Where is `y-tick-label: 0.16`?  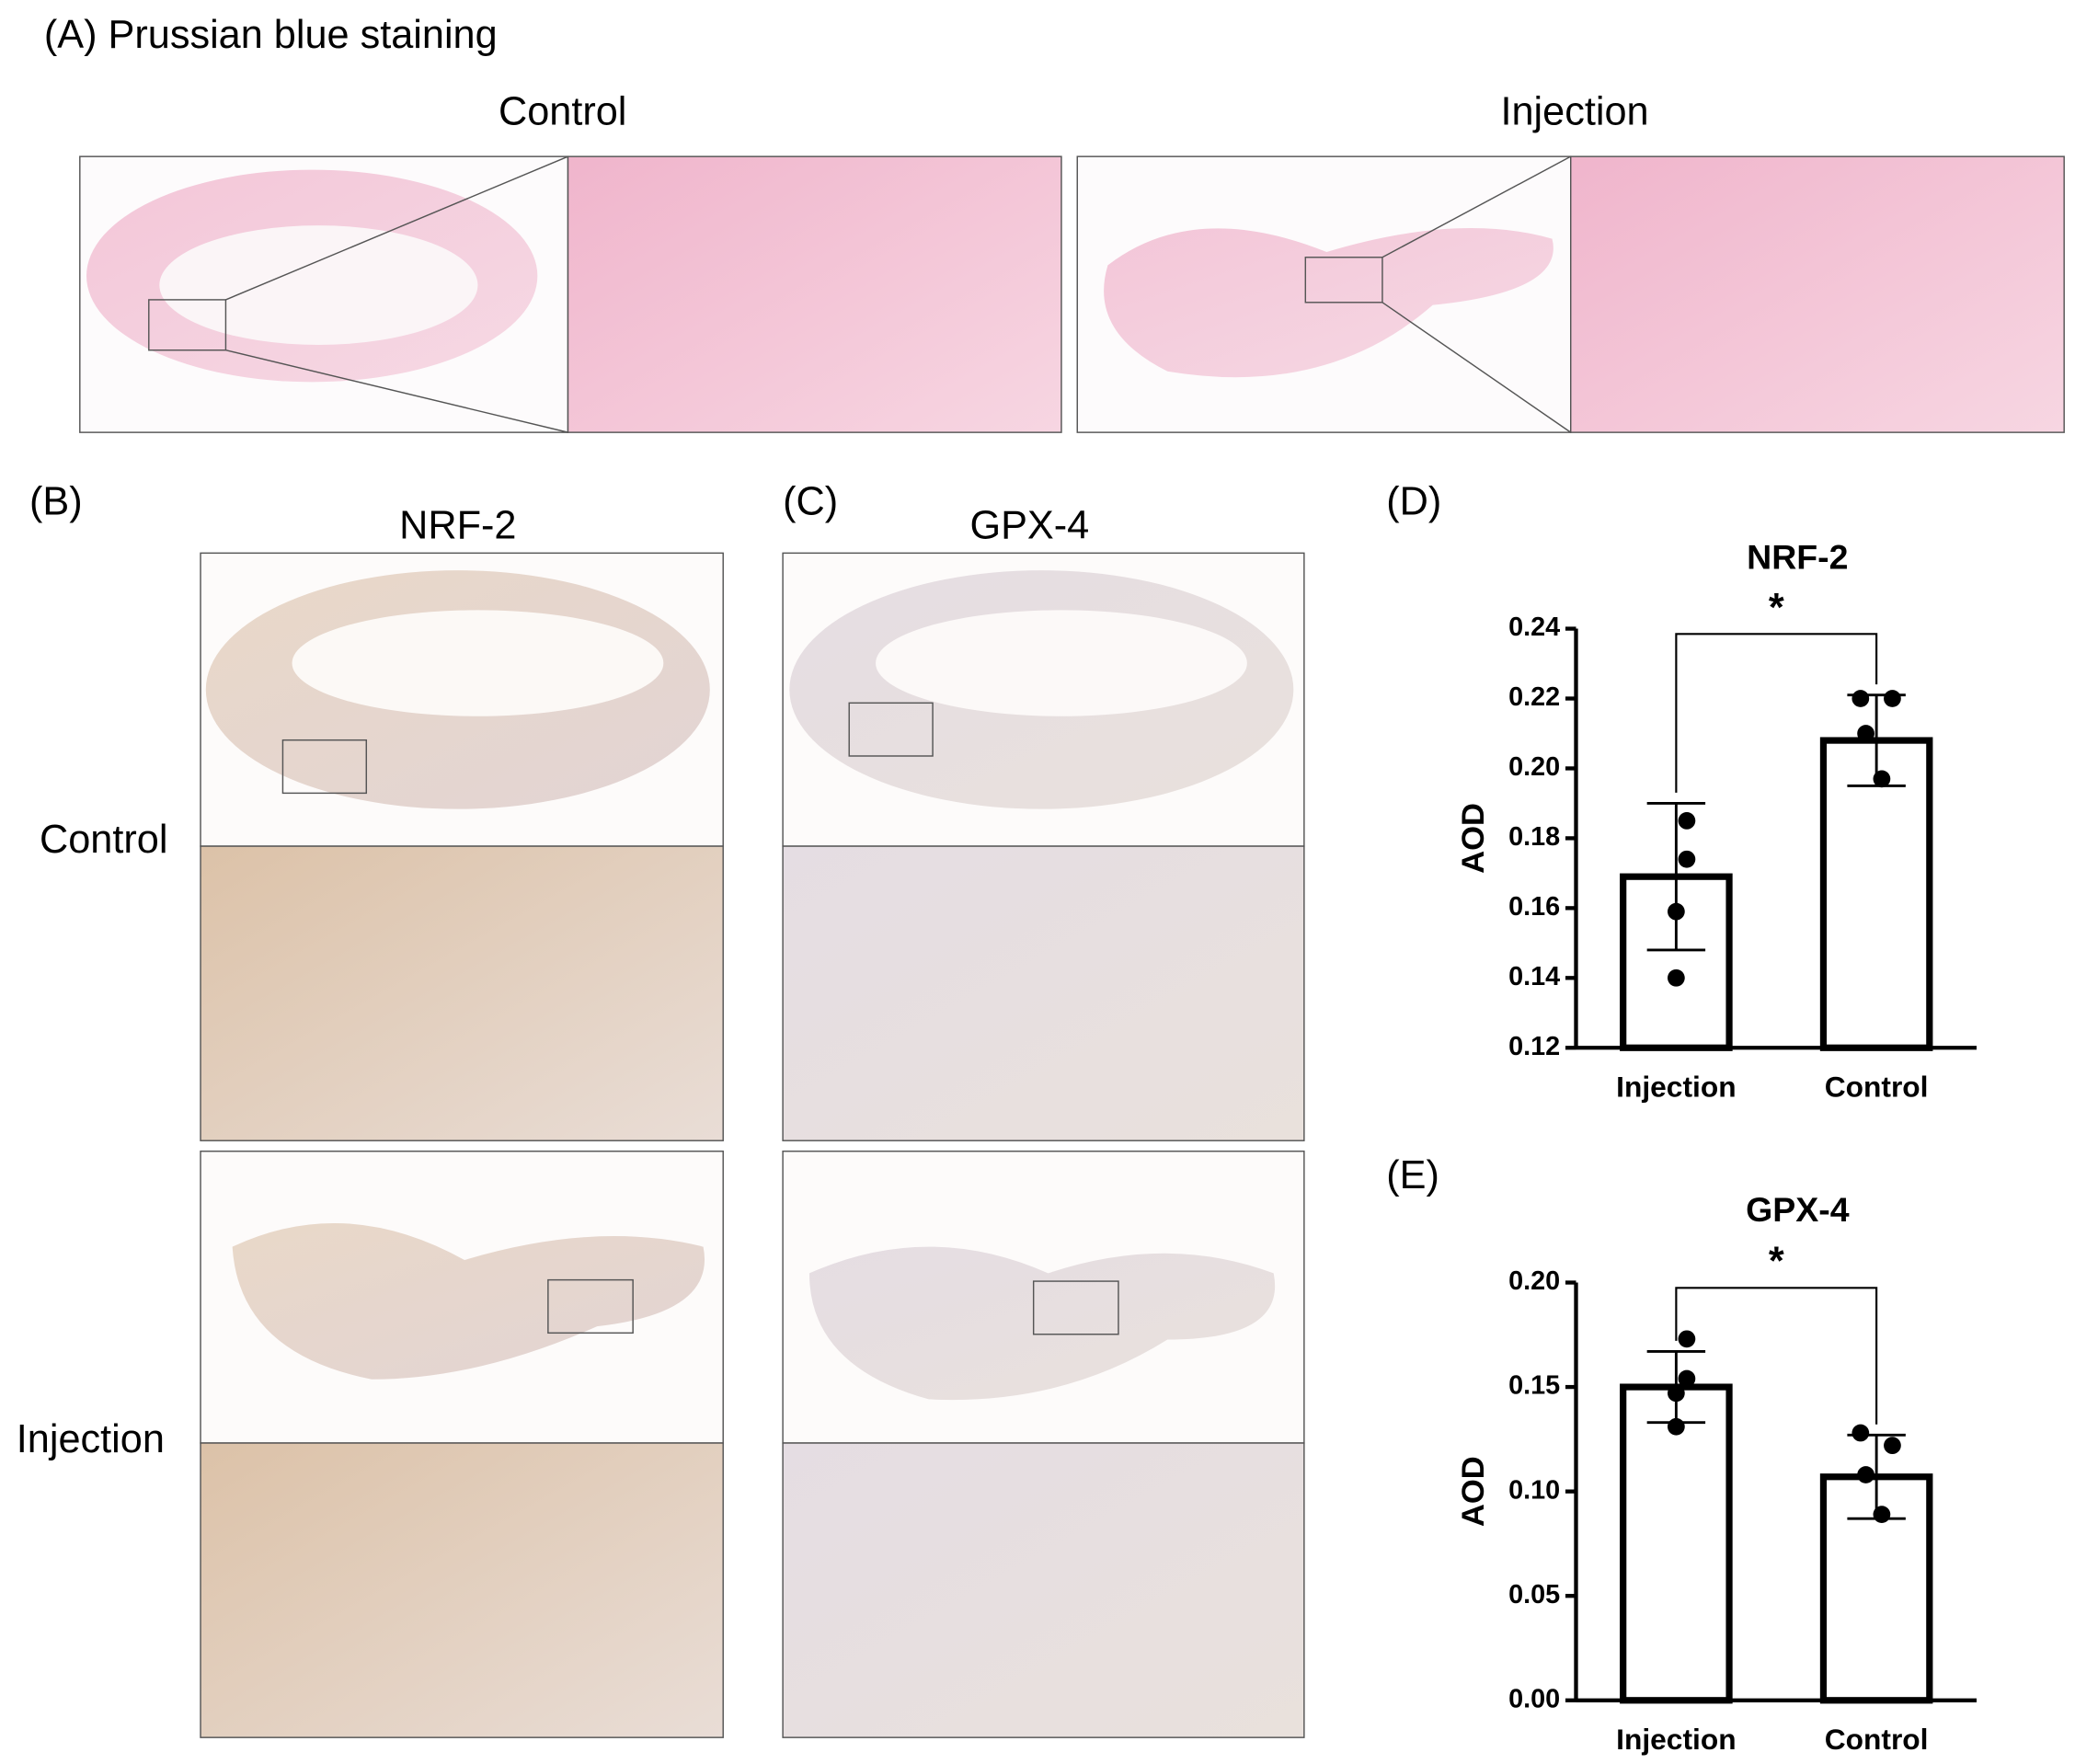
y-tick-label: 0.16 is located at coordinates (1534, 907).